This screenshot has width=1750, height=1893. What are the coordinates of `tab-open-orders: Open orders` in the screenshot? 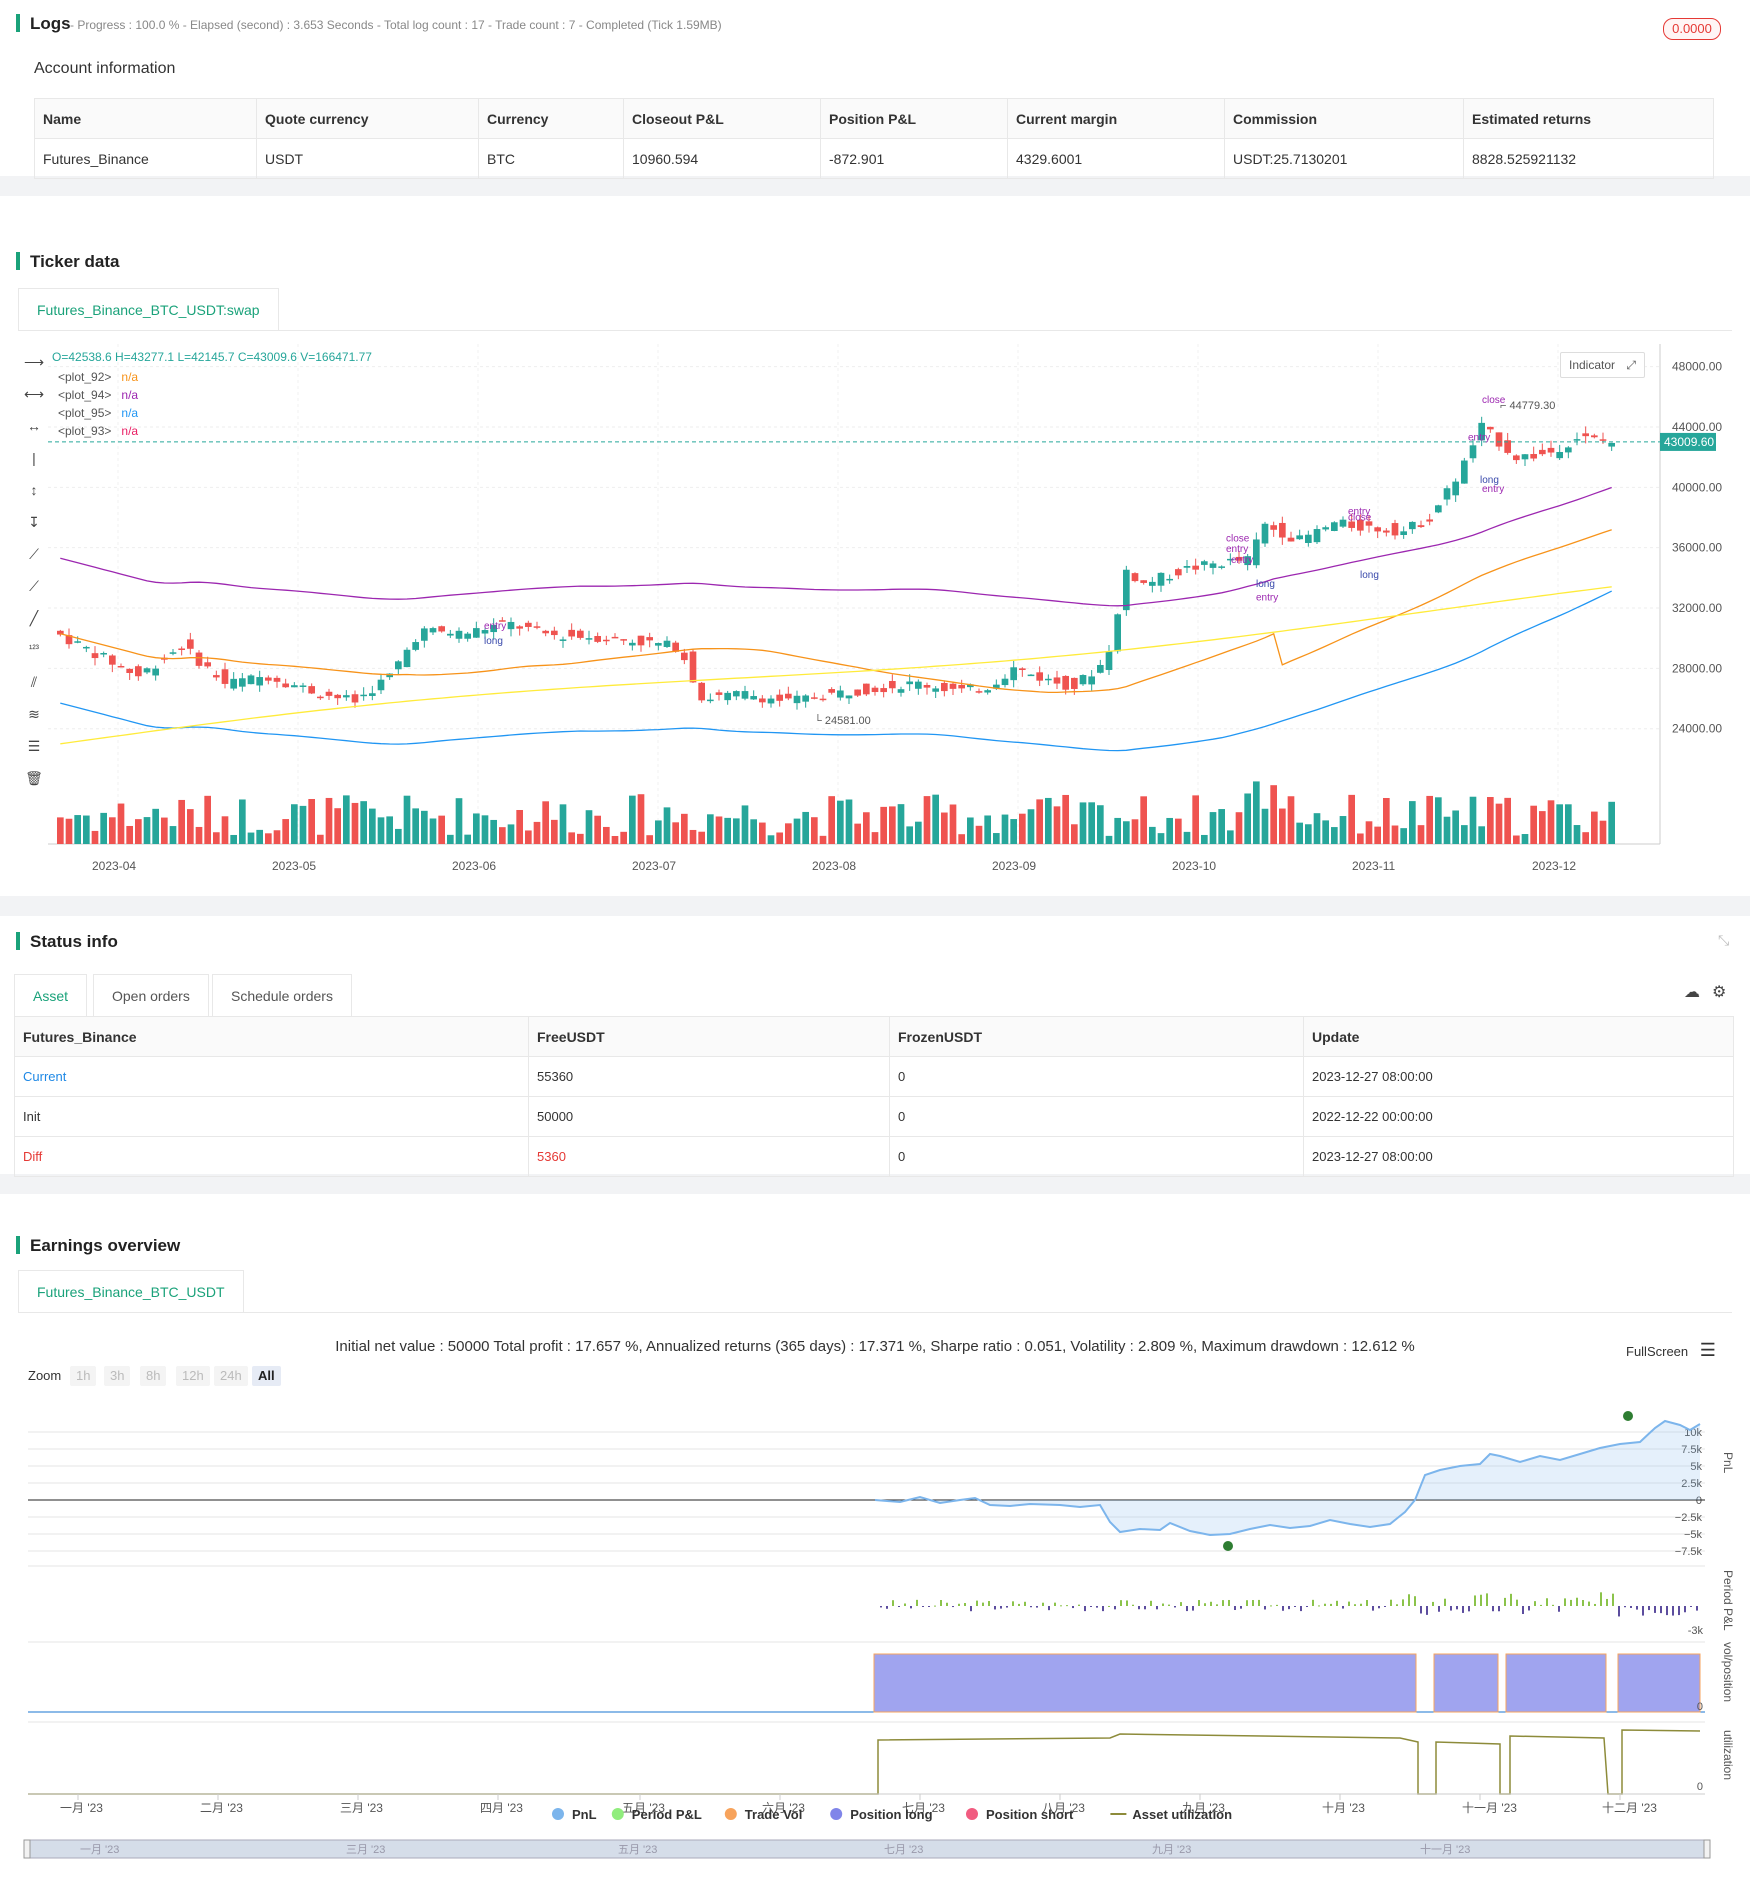 It's located at (151, 995).